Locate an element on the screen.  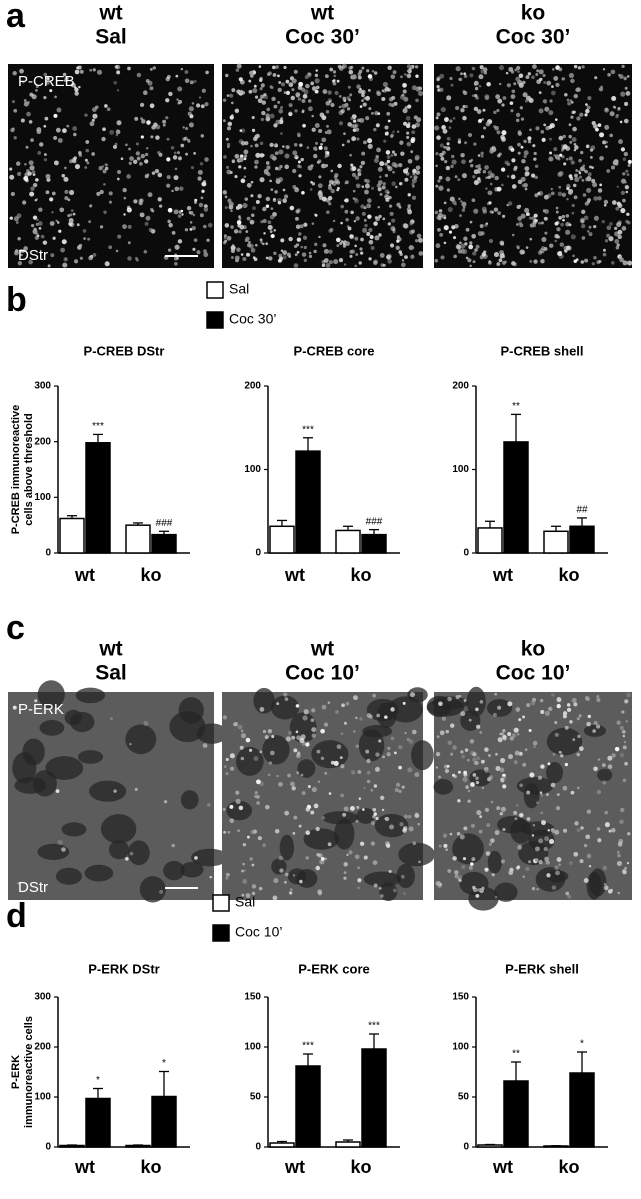
bar is located at coordinates (164, 543).